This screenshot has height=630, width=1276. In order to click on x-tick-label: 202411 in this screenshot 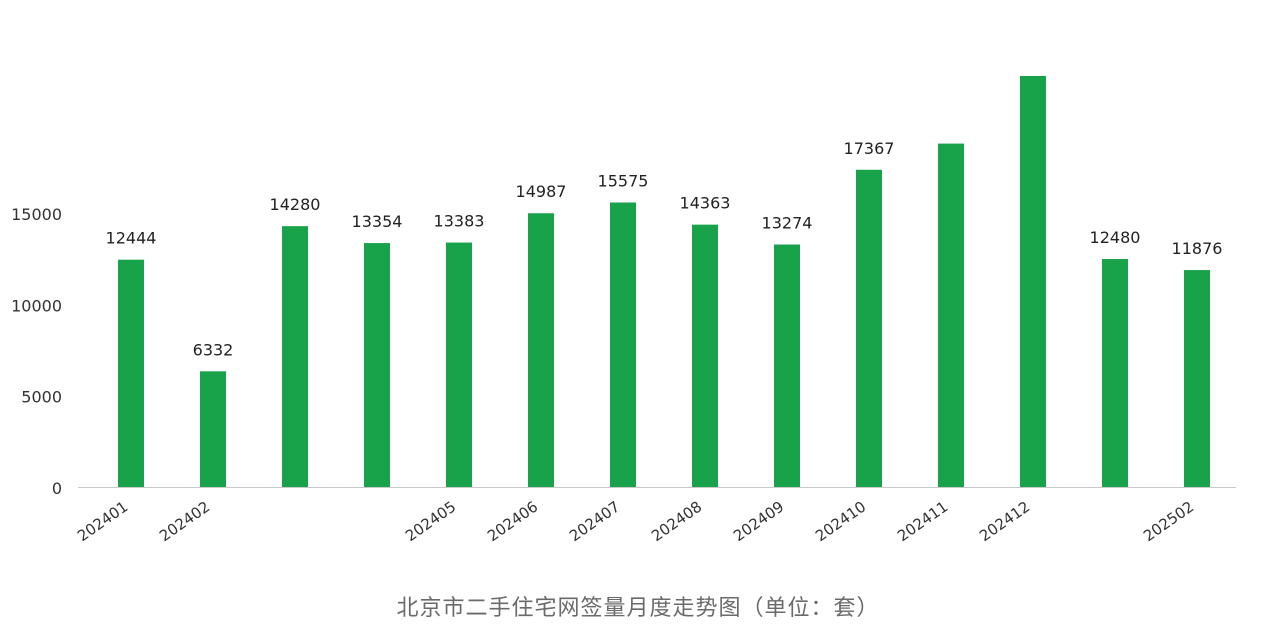, I will do `click(922, 522)`.